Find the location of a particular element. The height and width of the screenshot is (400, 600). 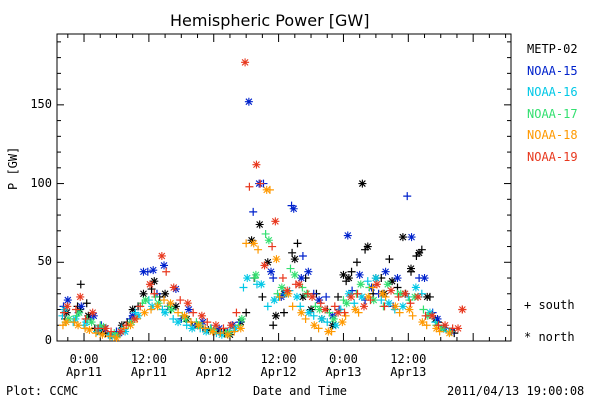

x-axis-label: Date and Time is located at coordinates (300, 391).